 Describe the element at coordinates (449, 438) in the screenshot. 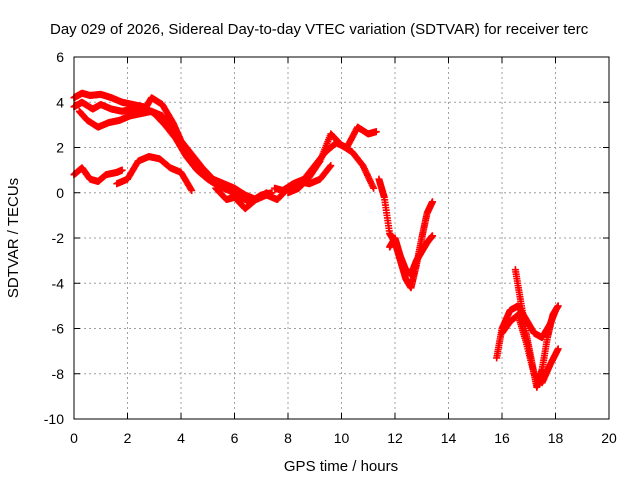

I see `x-tick-label: 14` at that location.